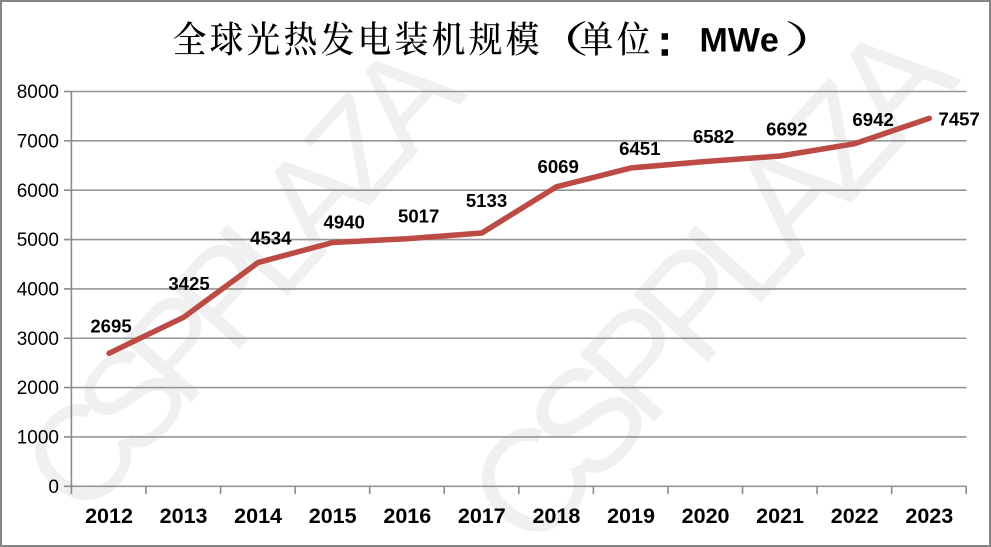 The image size is (991, 547). What do you see at coordinates (706, 516) in the screenshot?
I see `svg-text: 2020` at bounding box center [706, 516].